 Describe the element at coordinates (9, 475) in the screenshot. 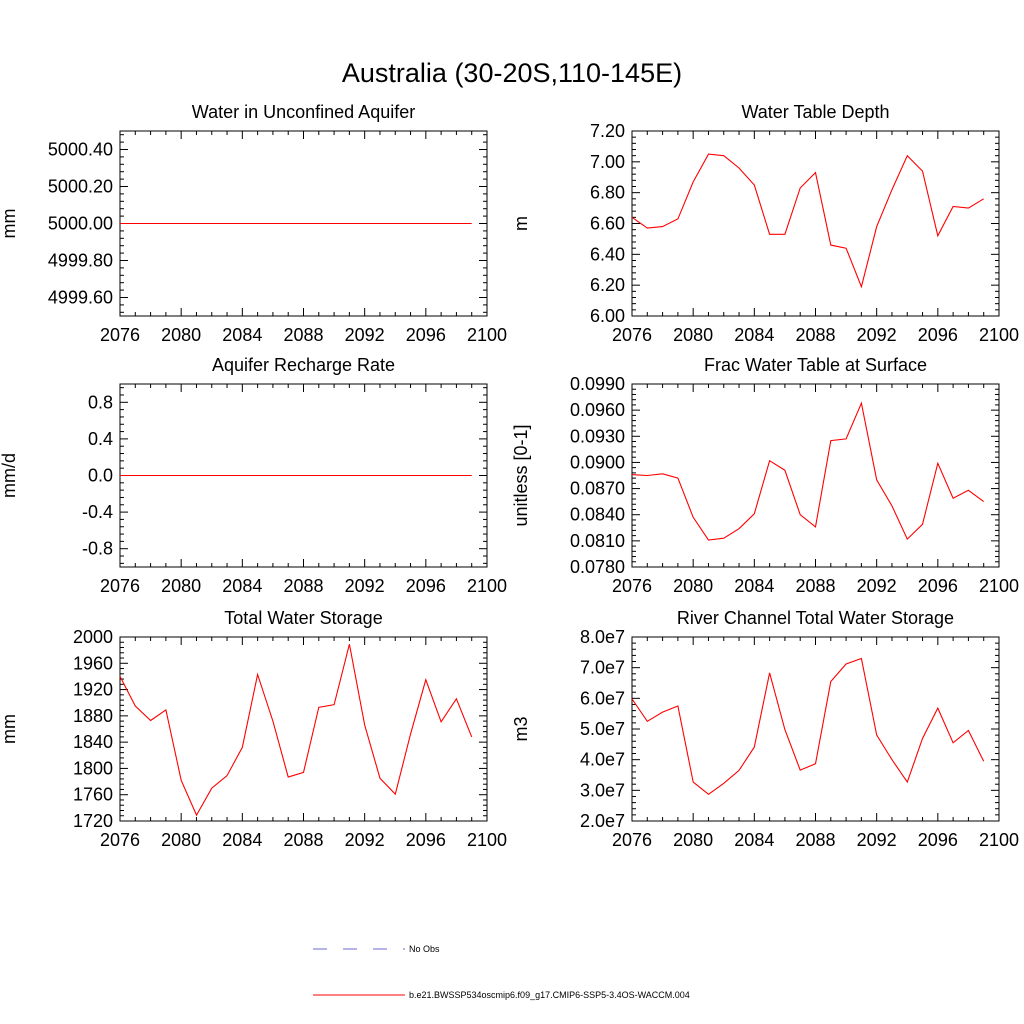

I see `y-axis-label: mm/d` at that location.